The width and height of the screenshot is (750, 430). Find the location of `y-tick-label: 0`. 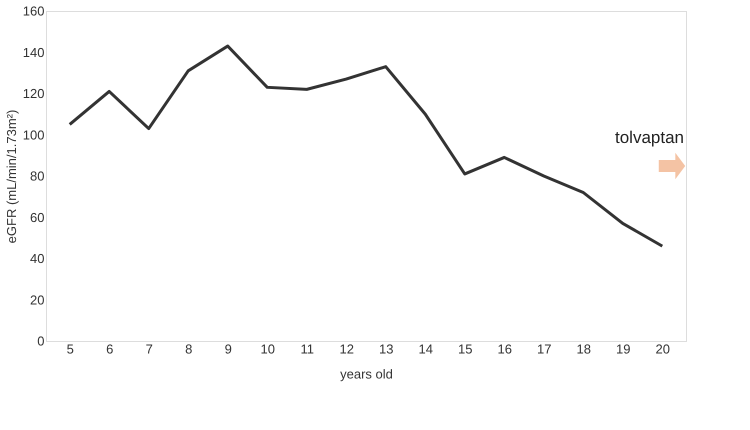

y-tick-label: 0 is located at coordinates (40, 341).